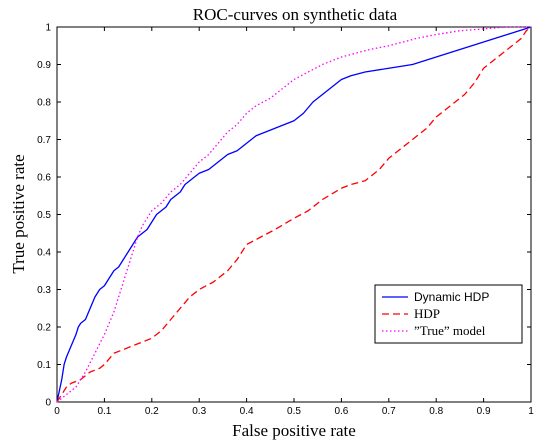  What do you see at coordinates (294, 411) in the screenshot?
I see `x-tick-label: 0.5` at bounding box center [294, 411].